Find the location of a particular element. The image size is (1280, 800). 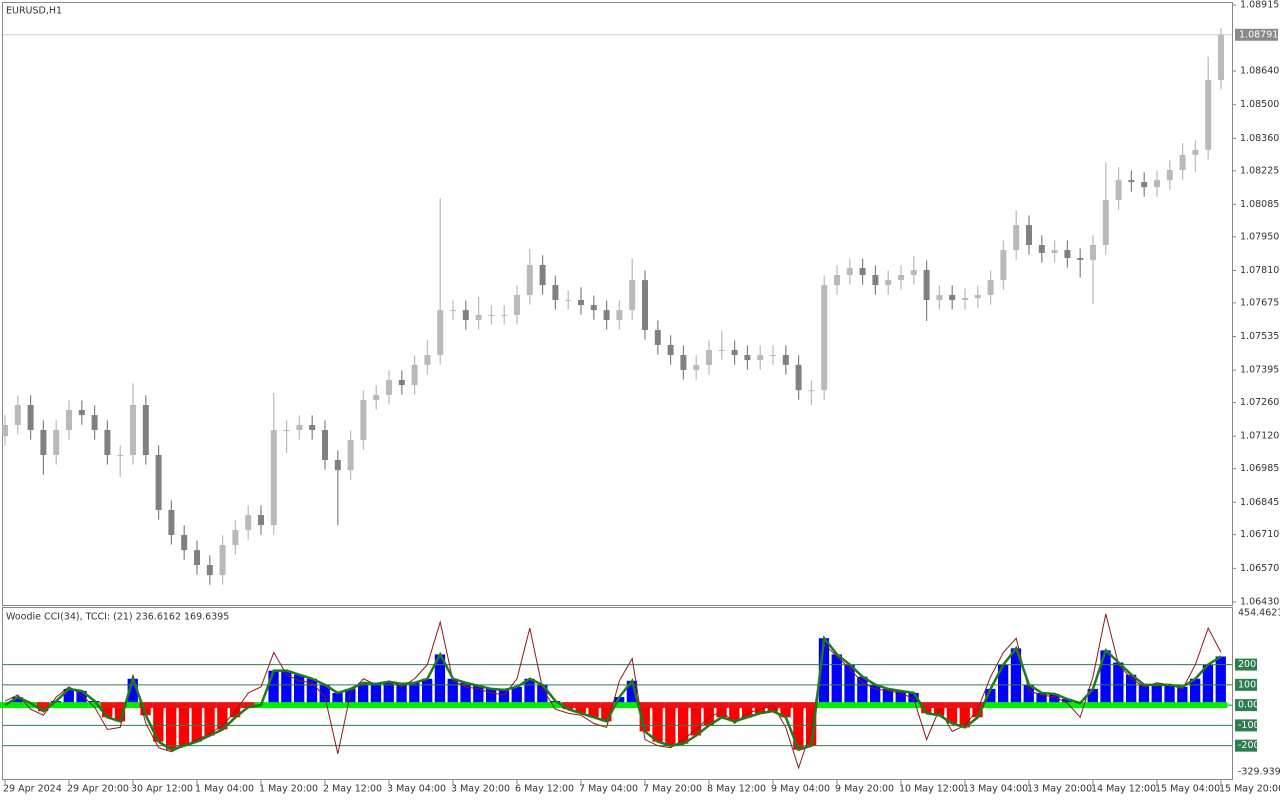

x-tick-label: 14 May 12:00 is located at coordinates (1123, 789).